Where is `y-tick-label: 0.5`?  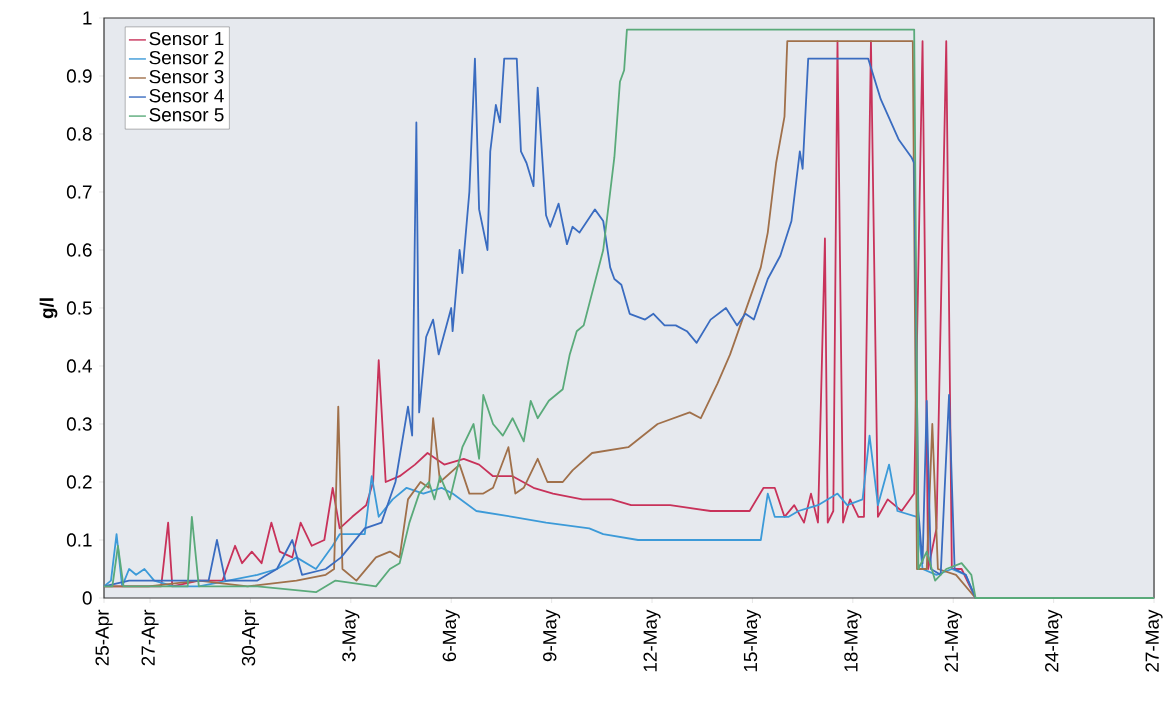
y-tick-label: 0.5 is located at coordinates (79, 308).